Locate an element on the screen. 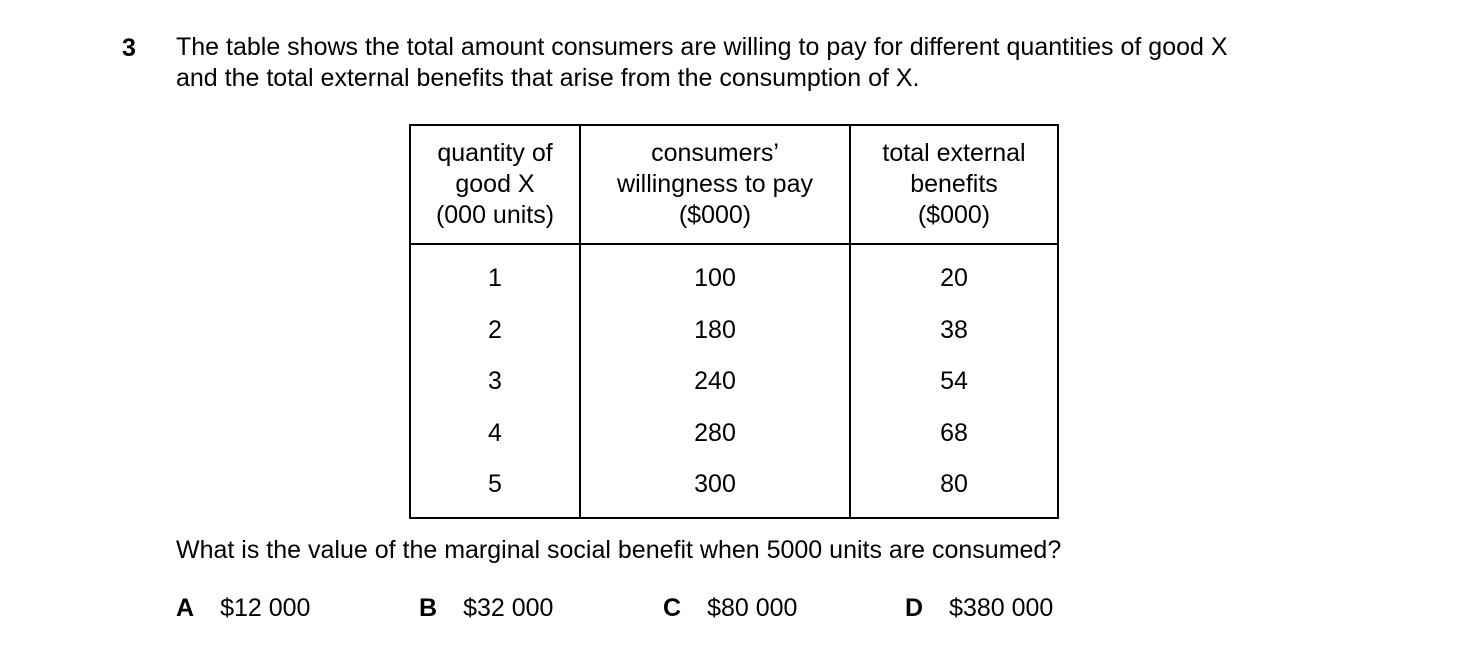 The width and height of the screenshot is (1464, 672). table-row: 4 280 68 is located at coordinates (734, 433).